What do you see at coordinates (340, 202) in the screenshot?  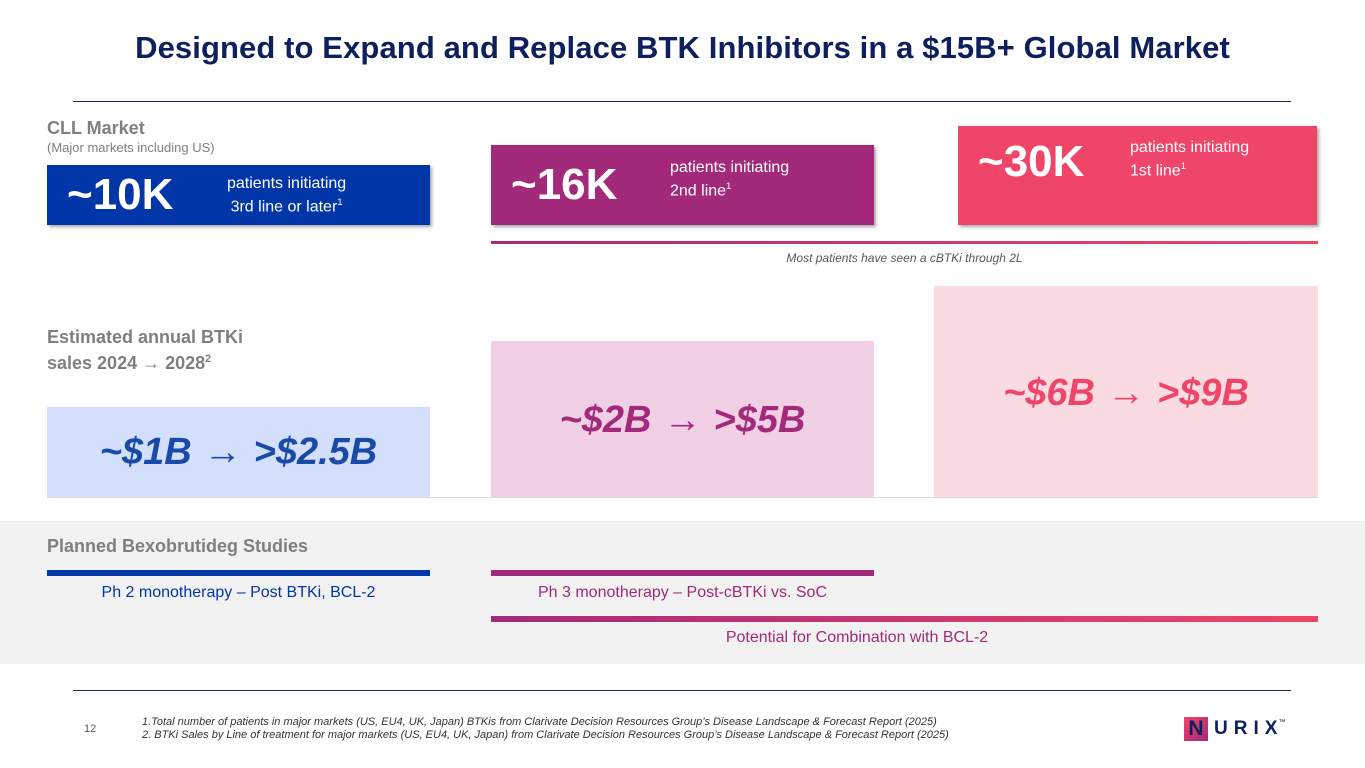 I see `patients-3l-footnote-ref: 1` at bounding box center [340, 202].